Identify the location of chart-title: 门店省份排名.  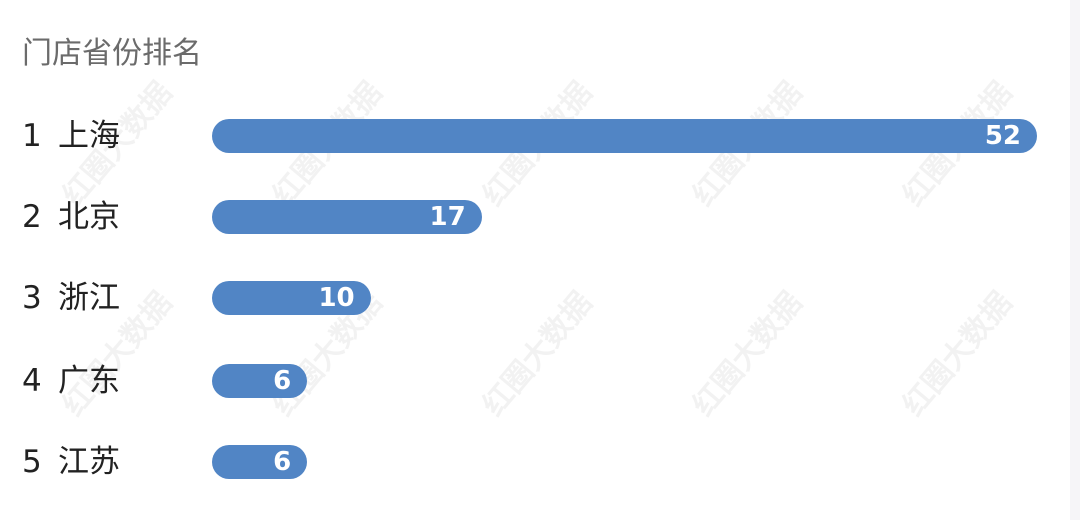
(112, 53).